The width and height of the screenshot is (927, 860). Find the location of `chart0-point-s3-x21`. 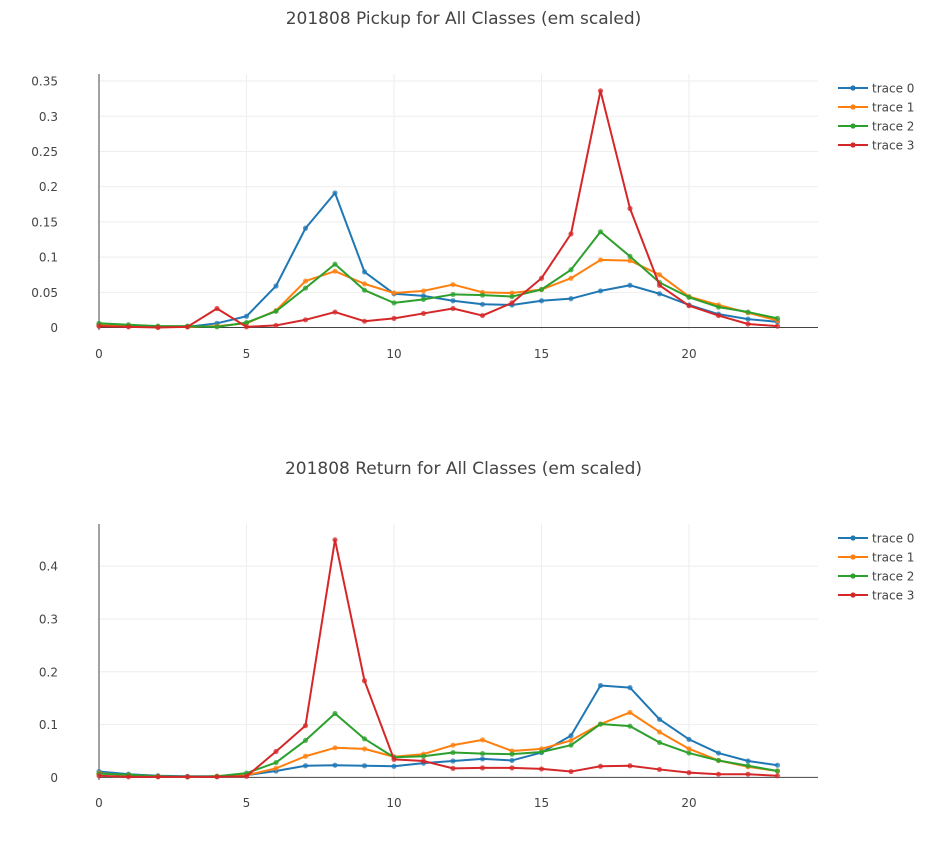

chart0-point-s3-x21 is located at coordinates (718, 315).